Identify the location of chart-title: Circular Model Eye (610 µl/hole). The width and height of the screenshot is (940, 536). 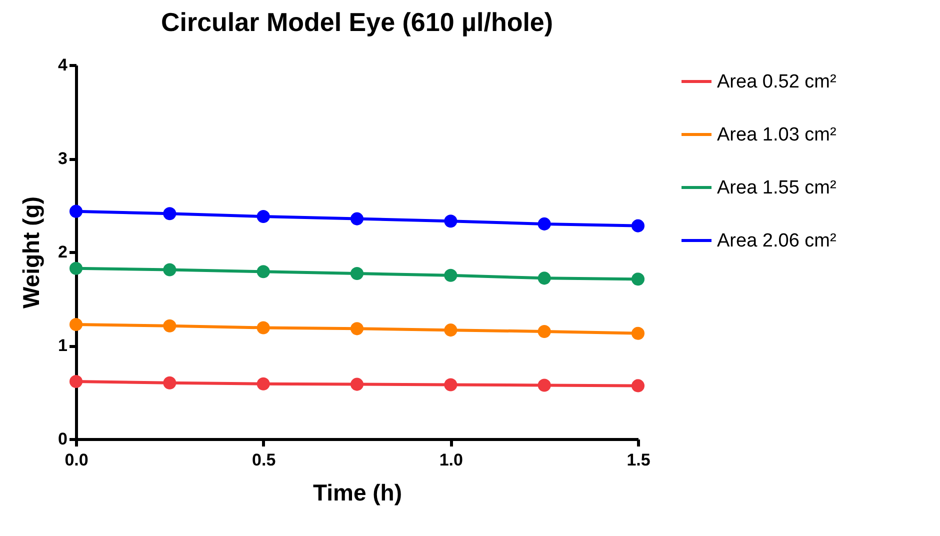
(357, 22).